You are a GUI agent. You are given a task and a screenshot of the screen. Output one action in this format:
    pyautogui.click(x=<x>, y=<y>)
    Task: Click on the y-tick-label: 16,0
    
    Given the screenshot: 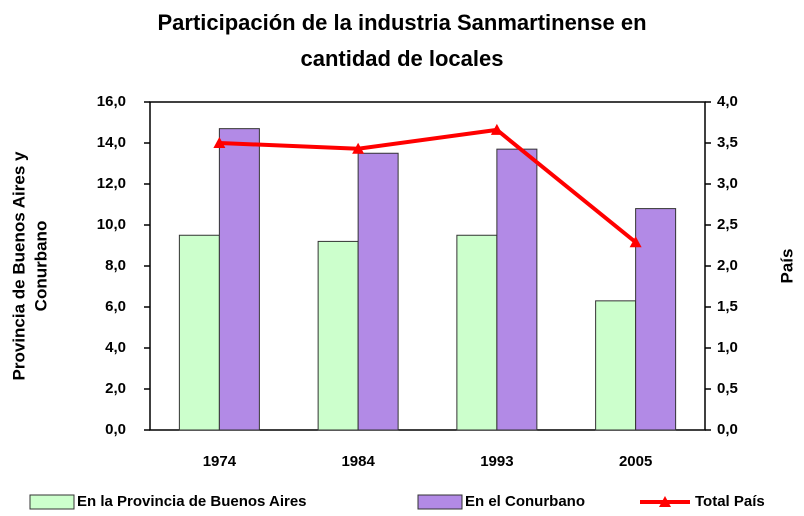 What is the action you would take?
    pyautogui.click(x=111, y=101)
    